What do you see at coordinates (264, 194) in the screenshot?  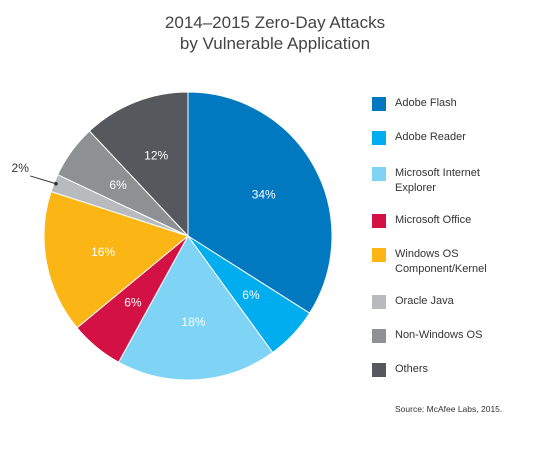 I see `slice-label-adobe-flash: 34%` at bounding box center [264, 194].